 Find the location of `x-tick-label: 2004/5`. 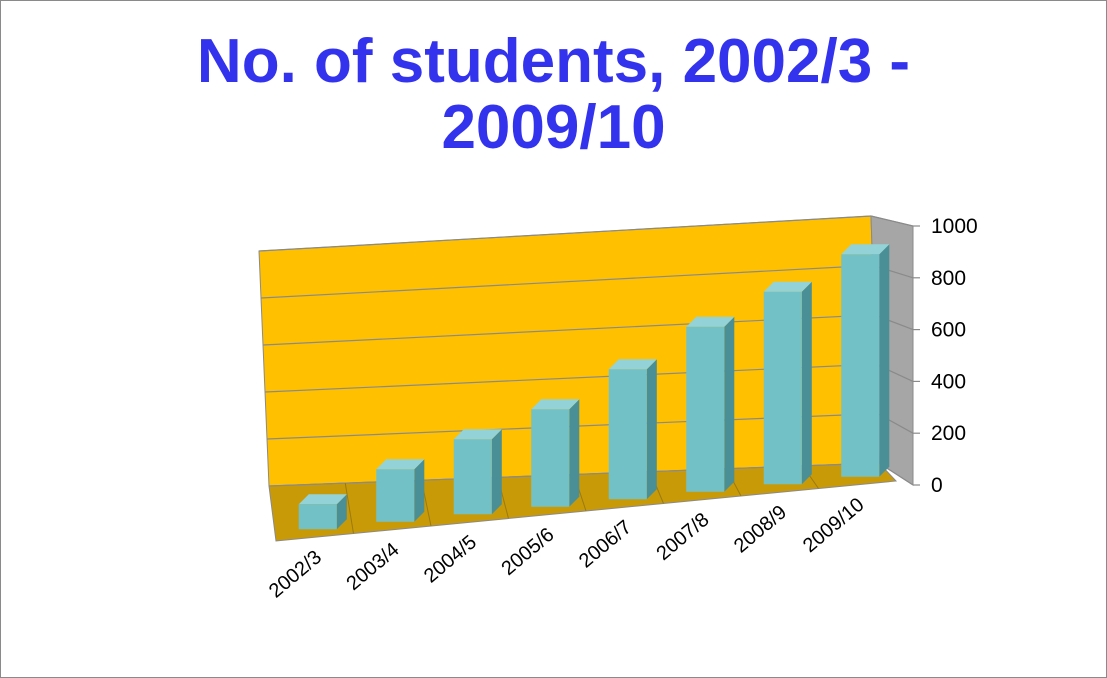

x-tick-label: 2004/5 is located at coordinates (450, 559).